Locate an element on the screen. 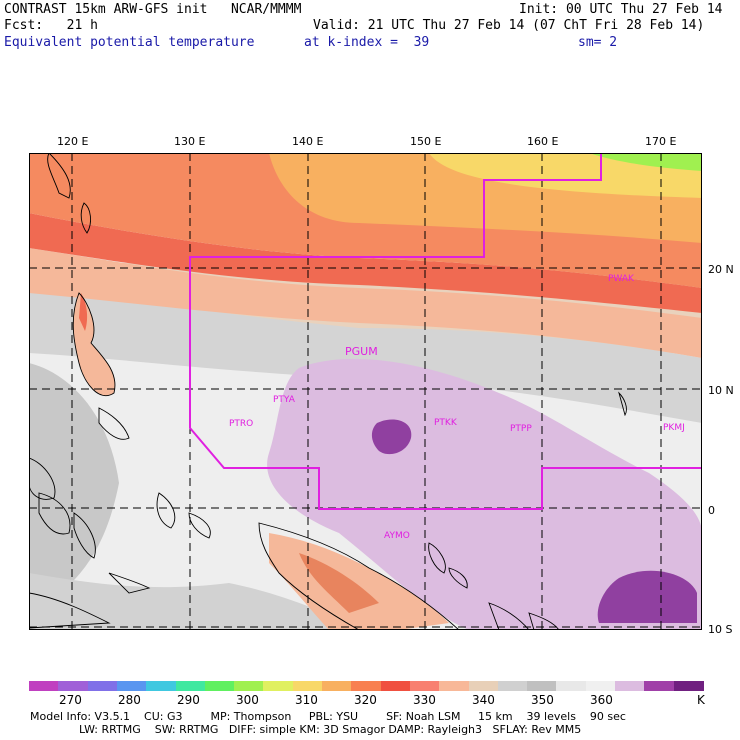  station-label: PWAK is located at coordinates (621, 279).